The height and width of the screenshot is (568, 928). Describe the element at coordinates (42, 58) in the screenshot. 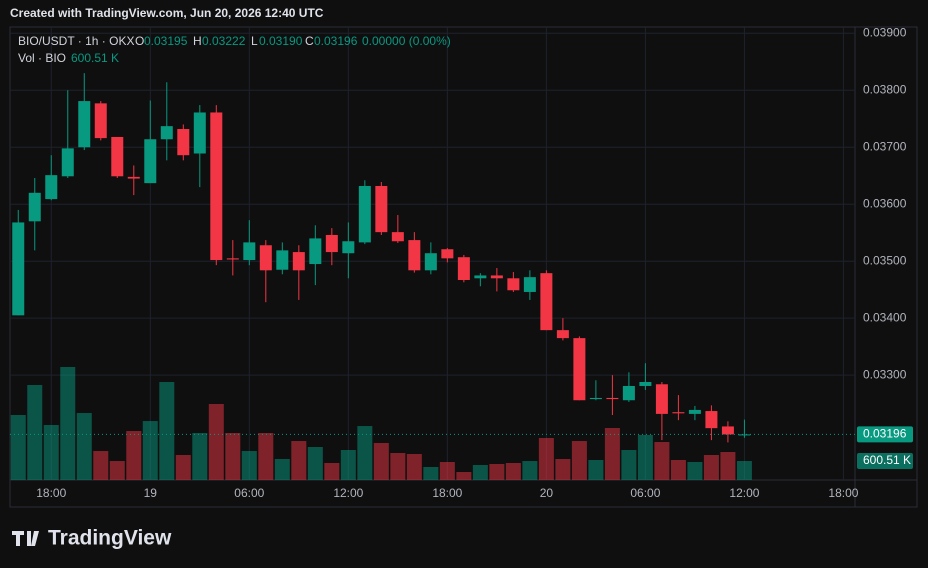

I see `legend-vol-key: Vol · BIO` at that location.